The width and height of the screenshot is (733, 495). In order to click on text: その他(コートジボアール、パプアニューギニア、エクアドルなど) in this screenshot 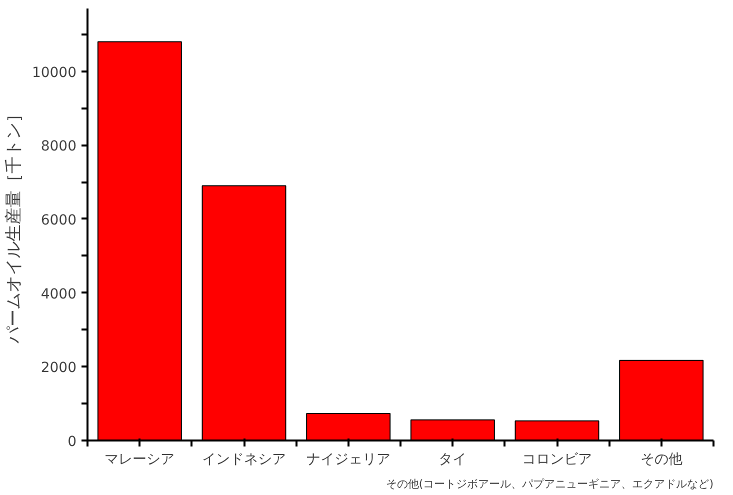, I will do `click(550, 484)`.